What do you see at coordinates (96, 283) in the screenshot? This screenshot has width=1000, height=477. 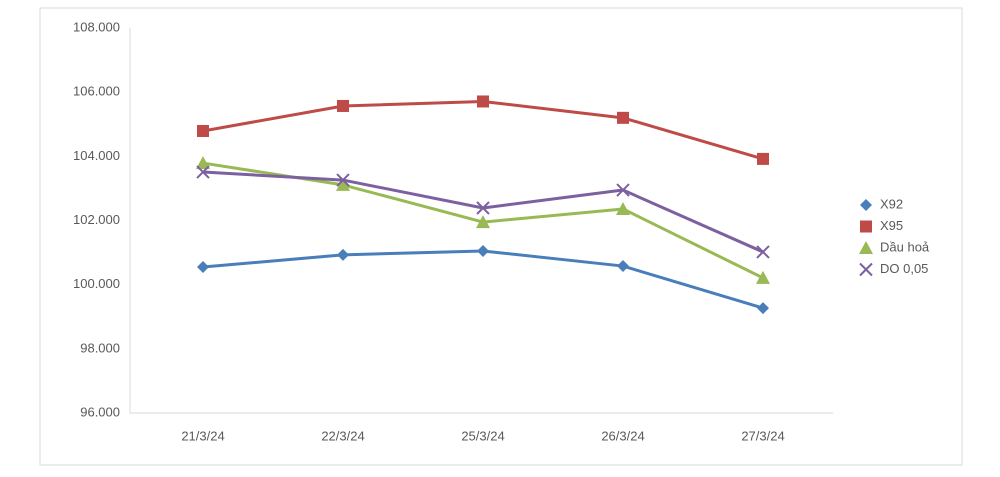 I see `y-tick-label: 100.000` at bounding box center [96, 283].